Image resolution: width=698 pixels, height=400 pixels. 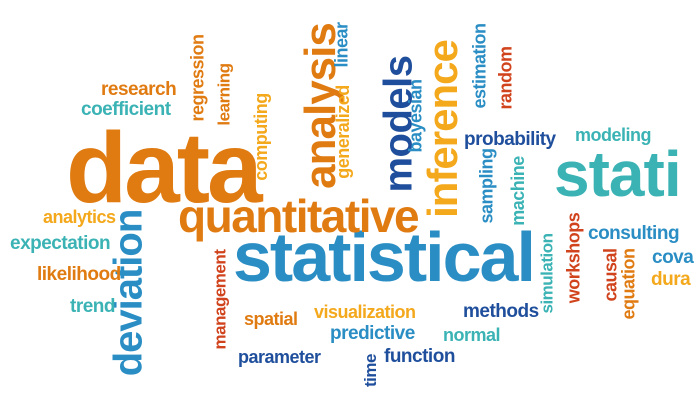 What do you see at coordinates (610, 275) in the screenshot?
I see `word-causal: causal` at bounding box center [610, 275].